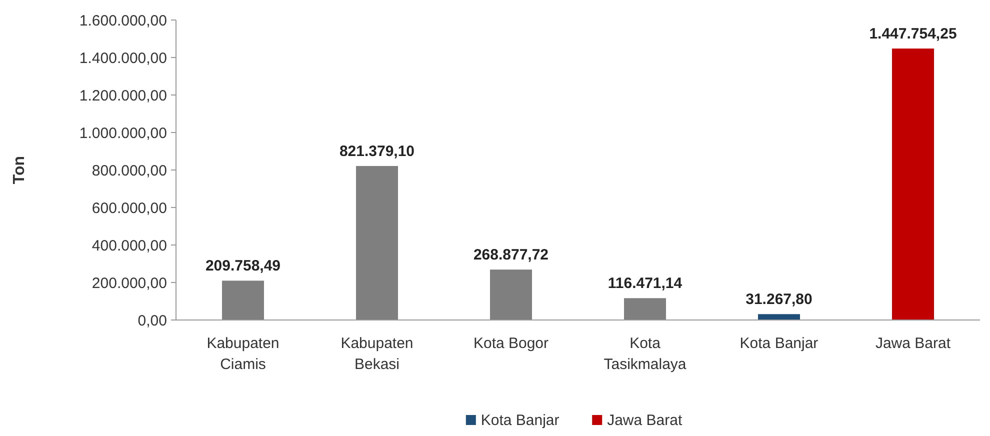 The width and height of the screenshot is (990, 436). Describe the element at coordinates (779, 299) in the screenshot. I see `data-label: 31.267,80` at that location.